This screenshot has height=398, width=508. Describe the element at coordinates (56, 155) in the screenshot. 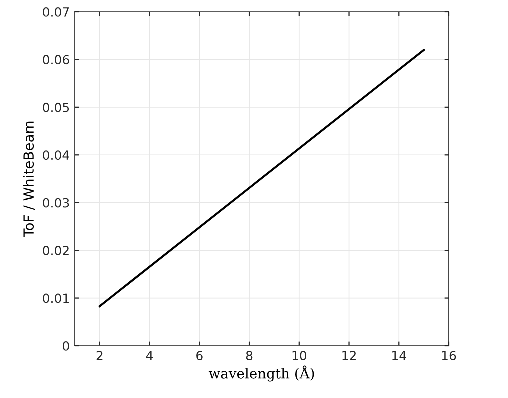

I see `y-tick-label: 0.04` at that location.